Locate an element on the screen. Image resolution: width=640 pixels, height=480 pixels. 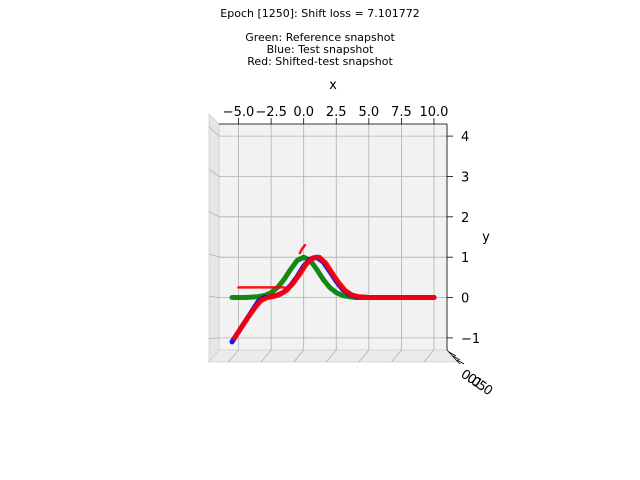
z-tick-labels: 0.00.51.0 is located at coordinates (477, 383).